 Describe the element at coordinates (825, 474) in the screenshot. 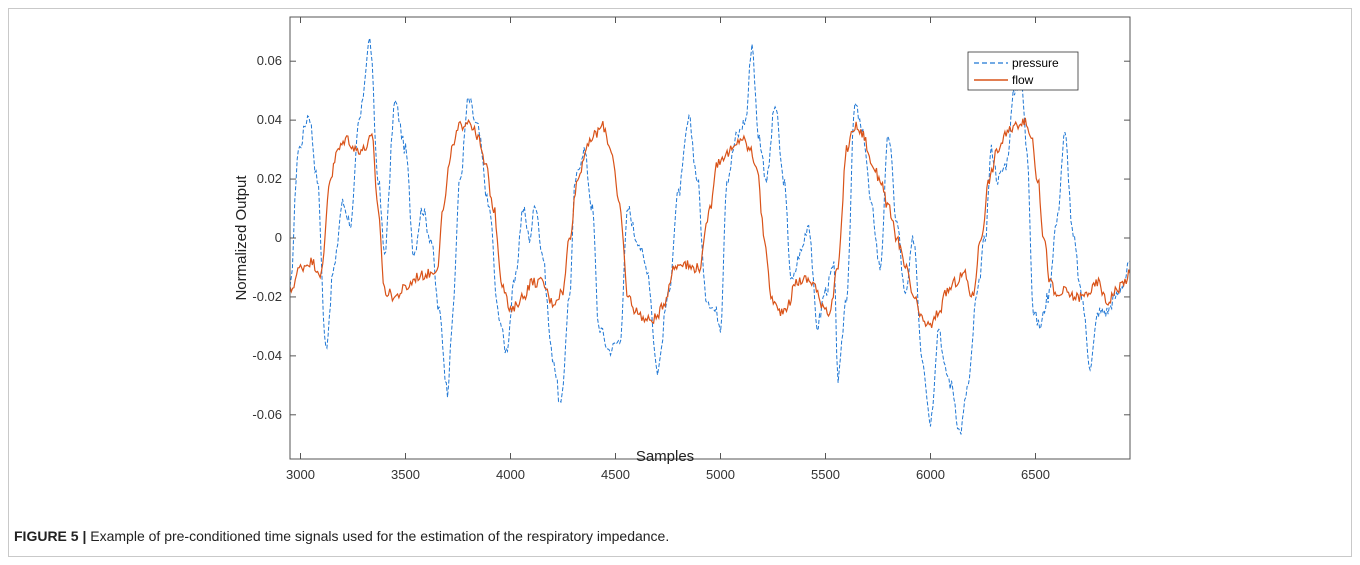

I see `x-tick-label: 5500` at that location.